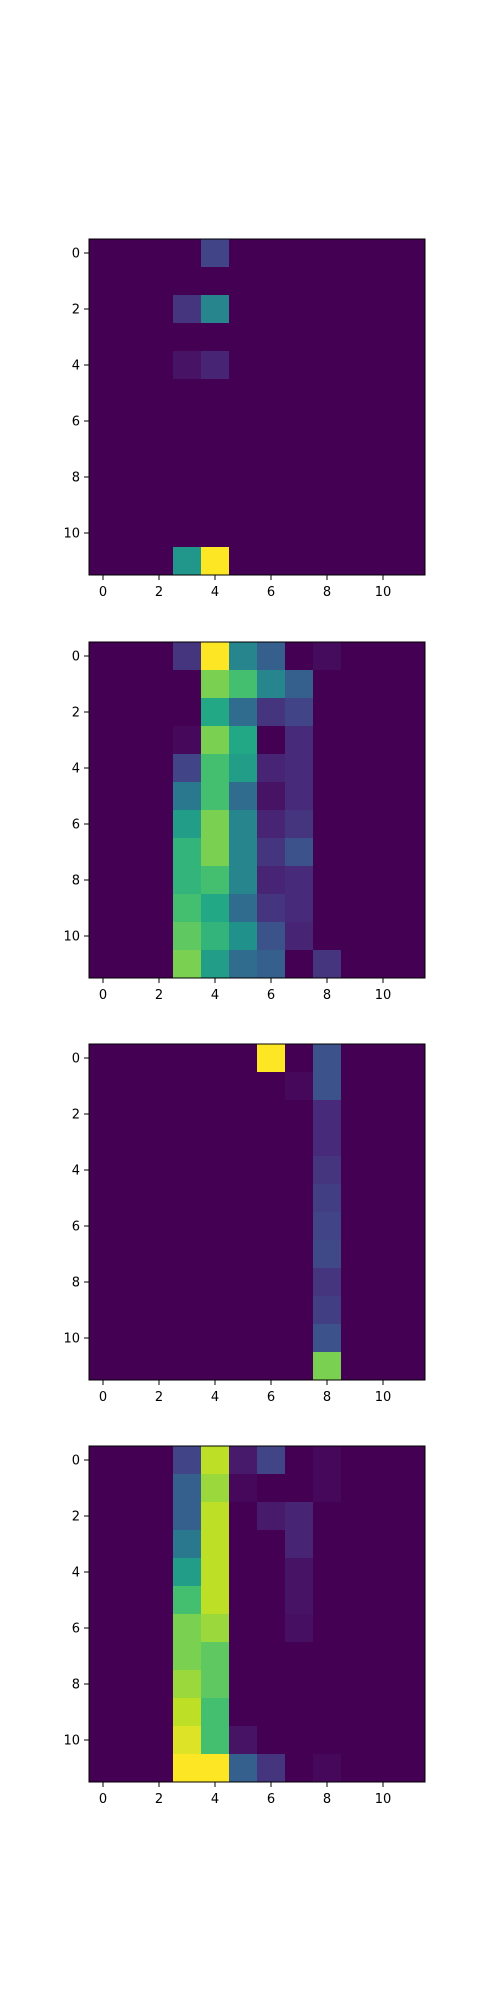 The height and width of the screenshot is (2000, 500). Describe the element at coordinates (76, 1283) in the screenshot. I see `y-tick-label: 8` at that location.